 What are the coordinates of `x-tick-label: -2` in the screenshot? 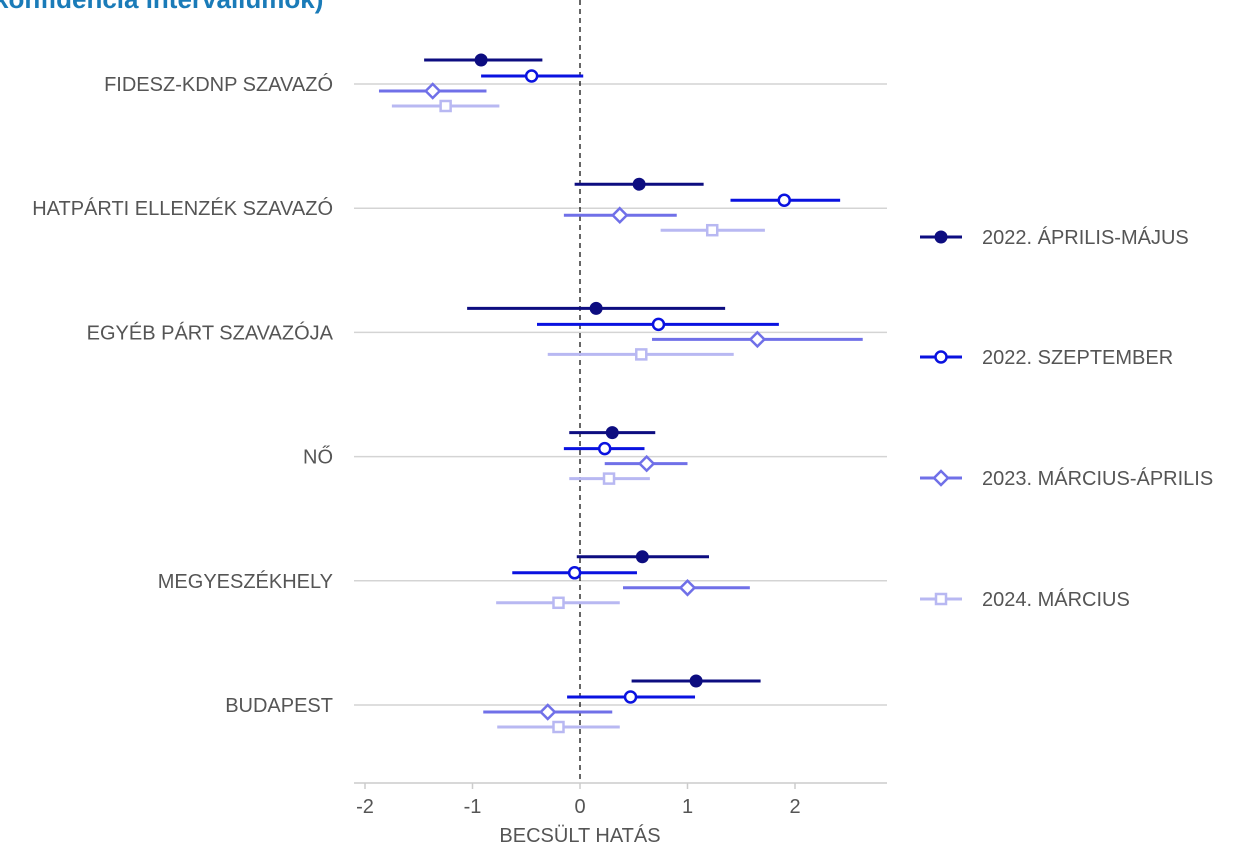 It's located at (365, 807).